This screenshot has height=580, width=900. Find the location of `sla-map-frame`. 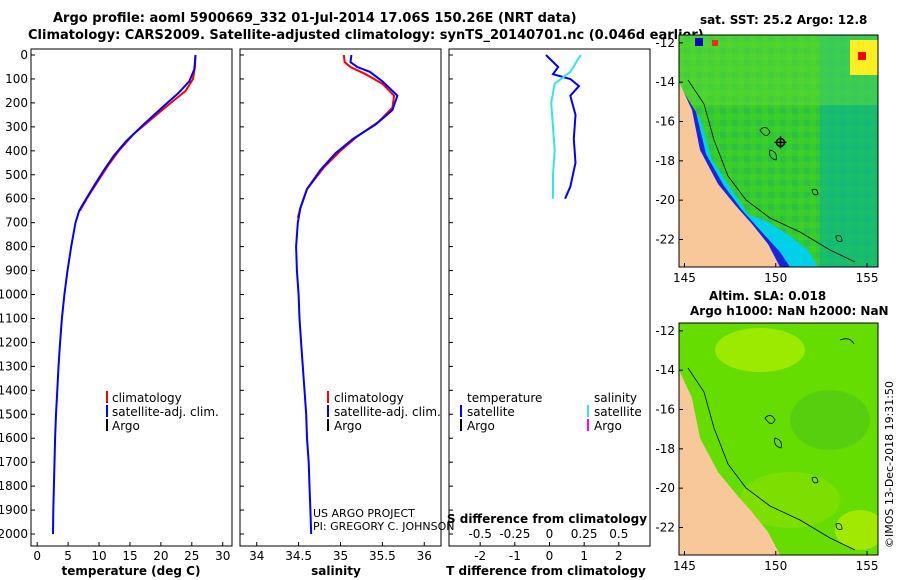

sla-map-frame is located at coordinates (778, 439).